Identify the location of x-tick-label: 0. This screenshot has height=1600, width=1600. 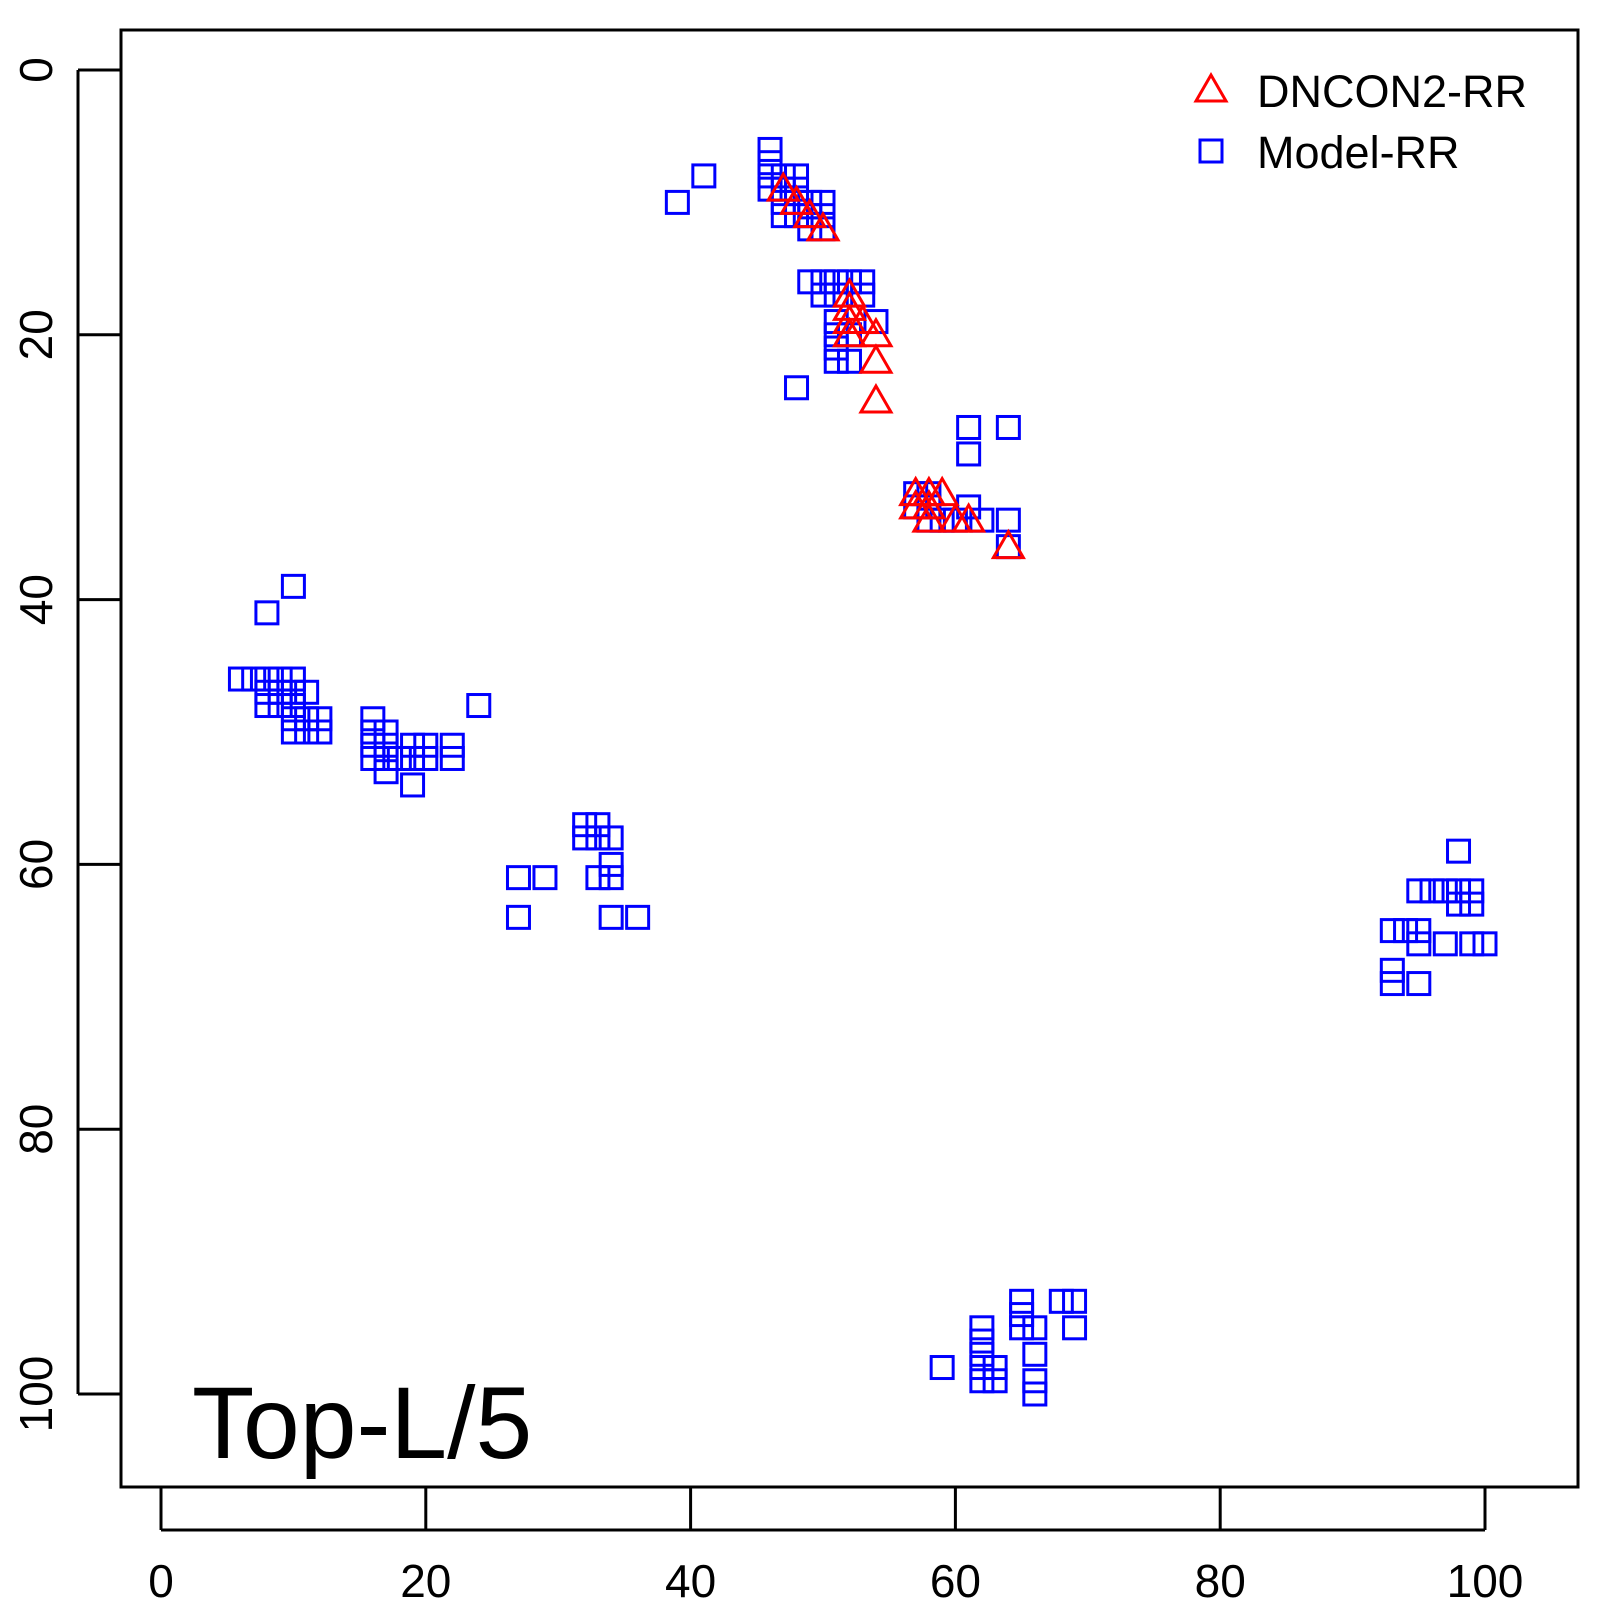
(161, 1577).